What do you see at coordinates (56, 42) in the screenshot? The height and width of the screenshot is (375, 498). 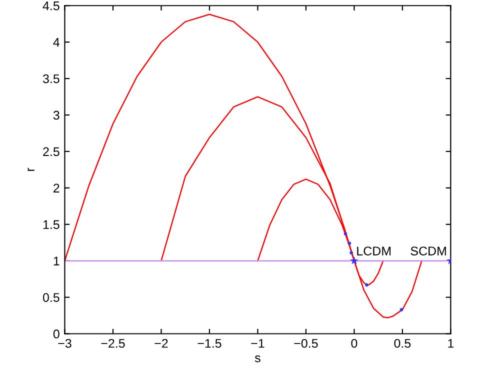 I see `y-tick-label: 4` at bounding box center [56, 42].